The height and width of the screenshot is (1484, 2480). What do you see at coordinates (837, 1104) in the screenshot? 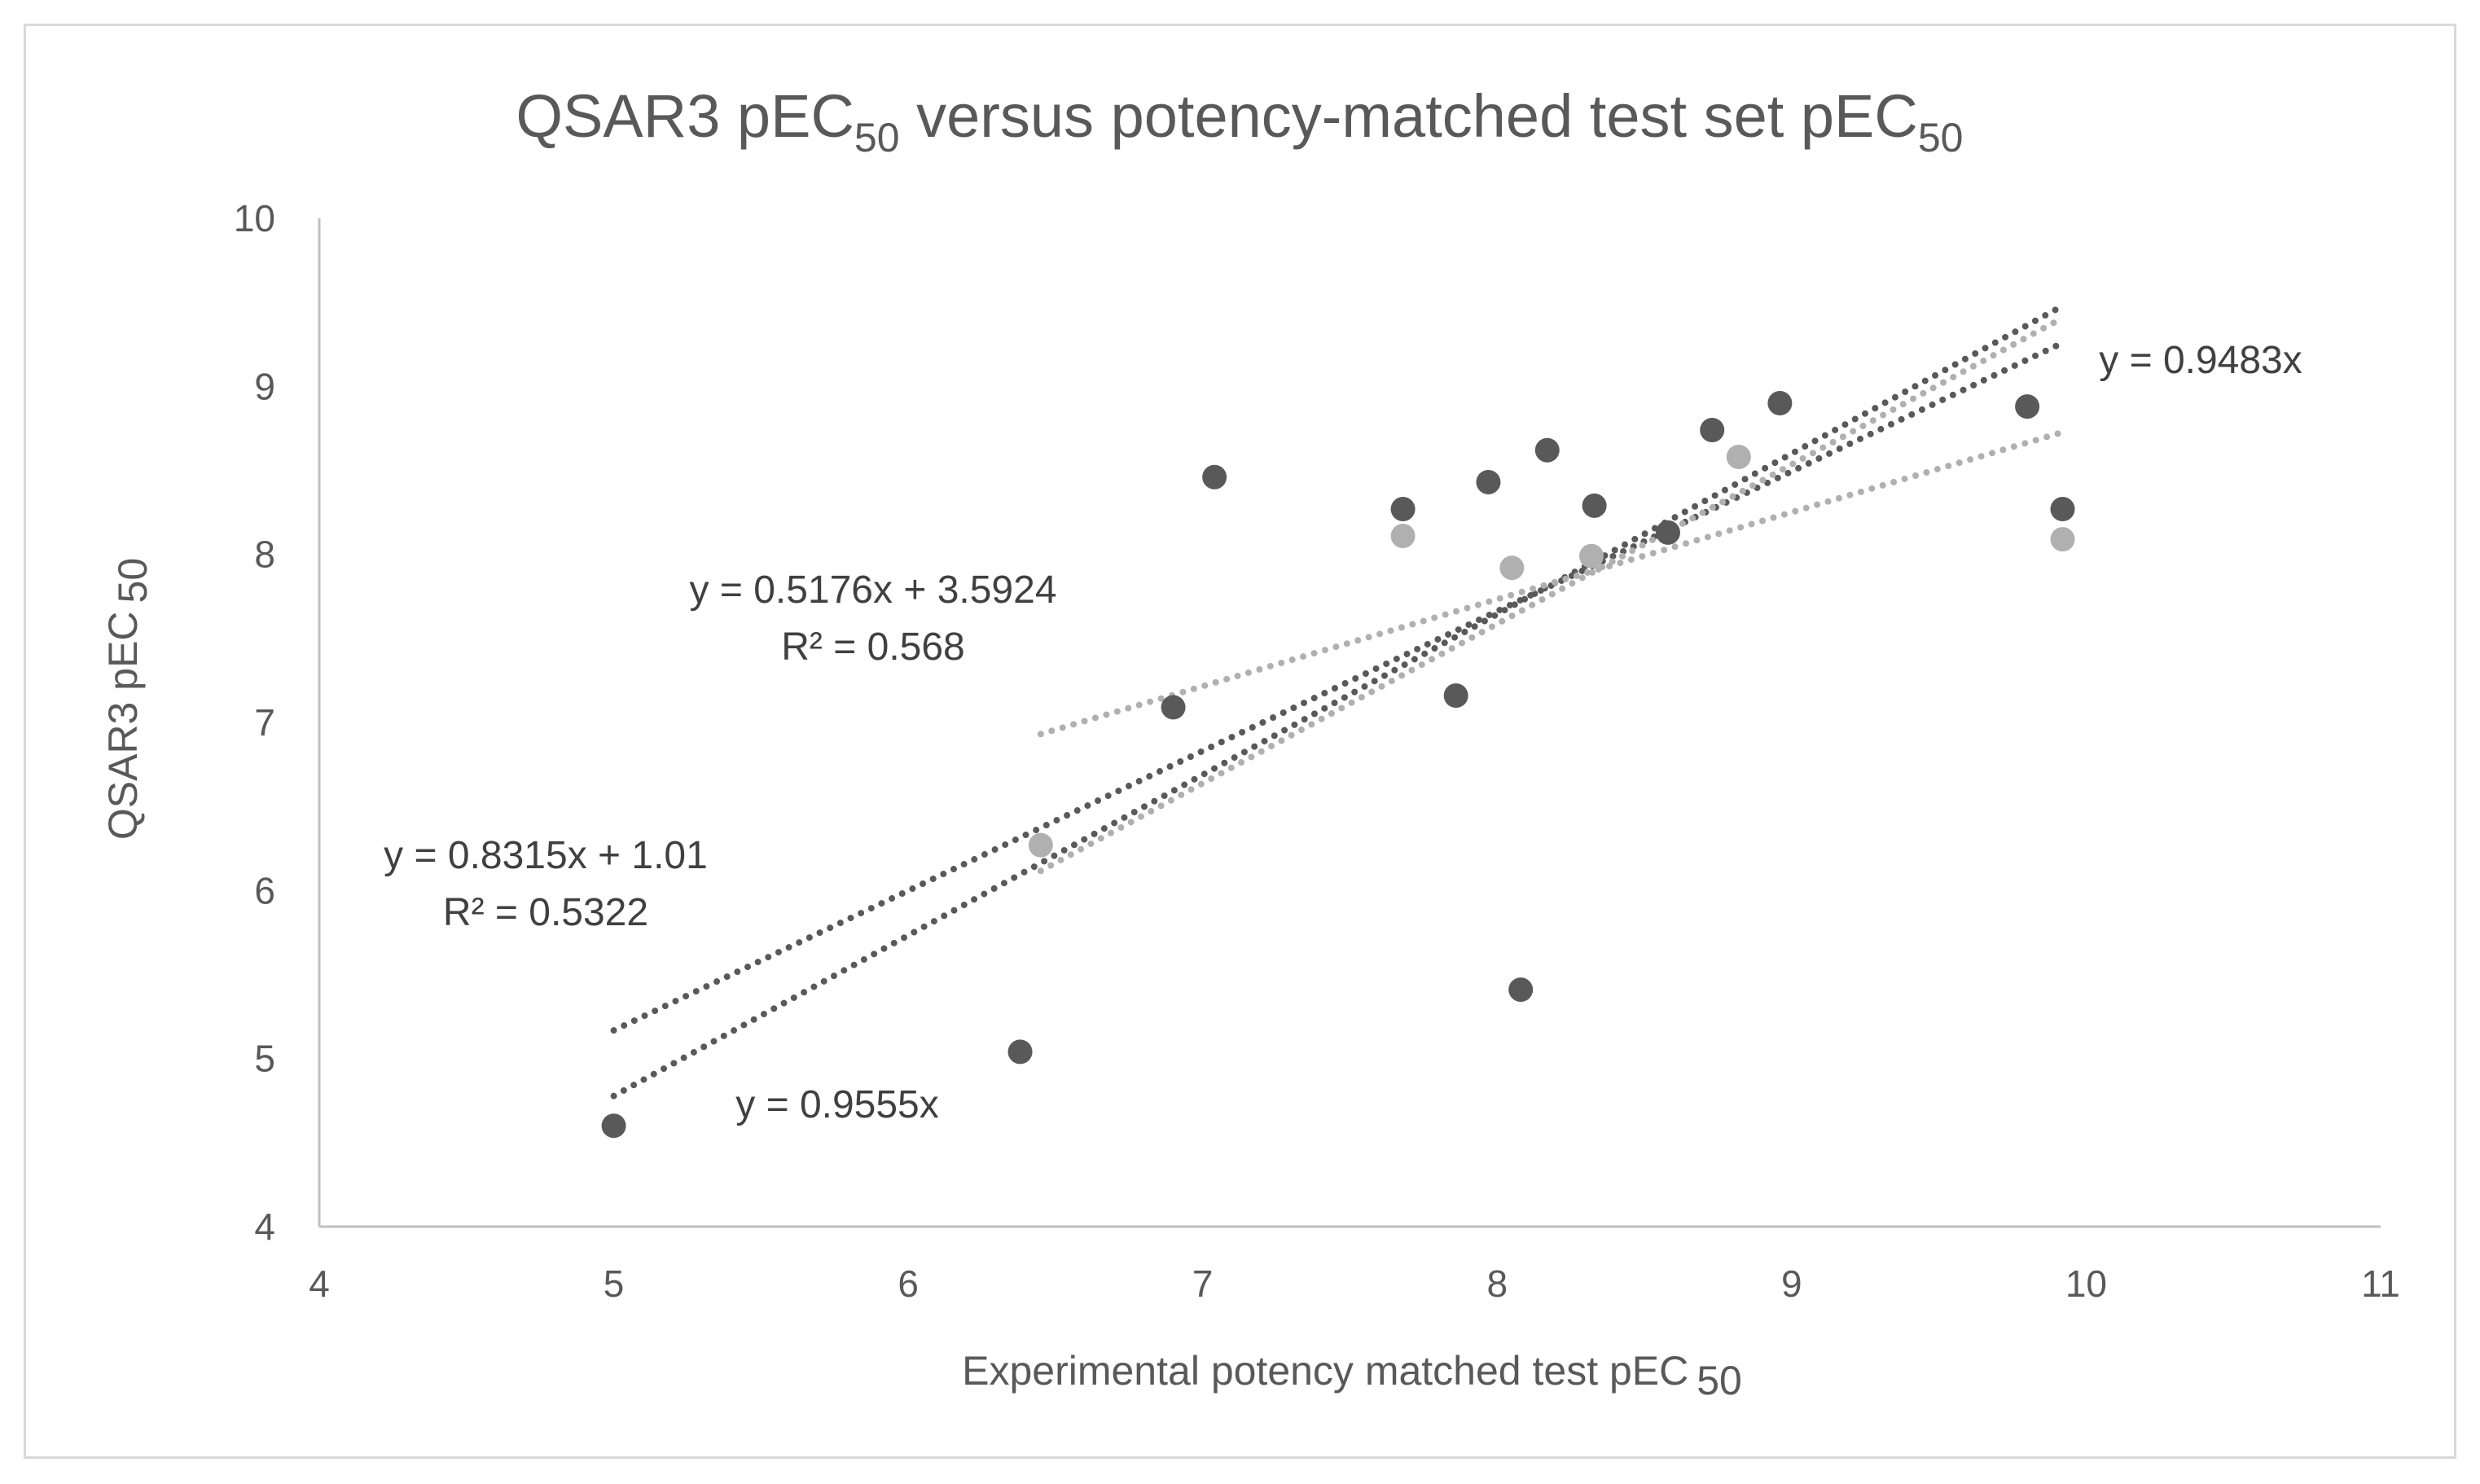
I see `eq-dark-origin-line1: y = 0.9555x` at bounding box center [837, 1104].